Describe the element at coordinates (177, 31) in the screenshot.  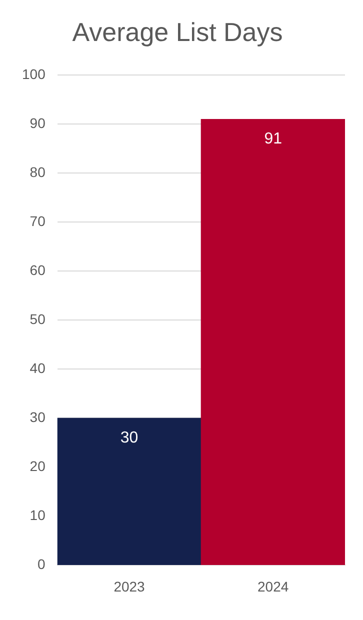
I see `chart-title: Average List Days` at that location.